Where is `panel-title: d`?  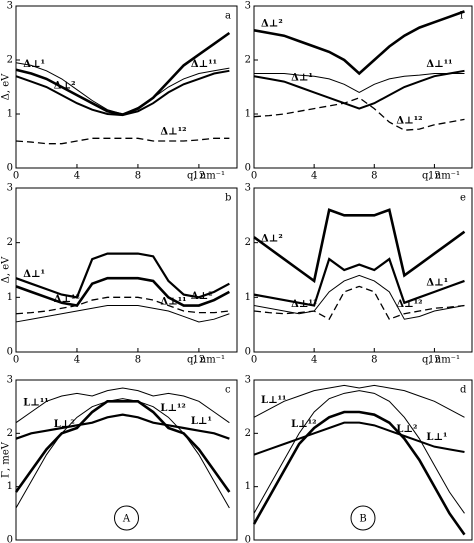
panel-title: d is located at coordinates (463, 390).